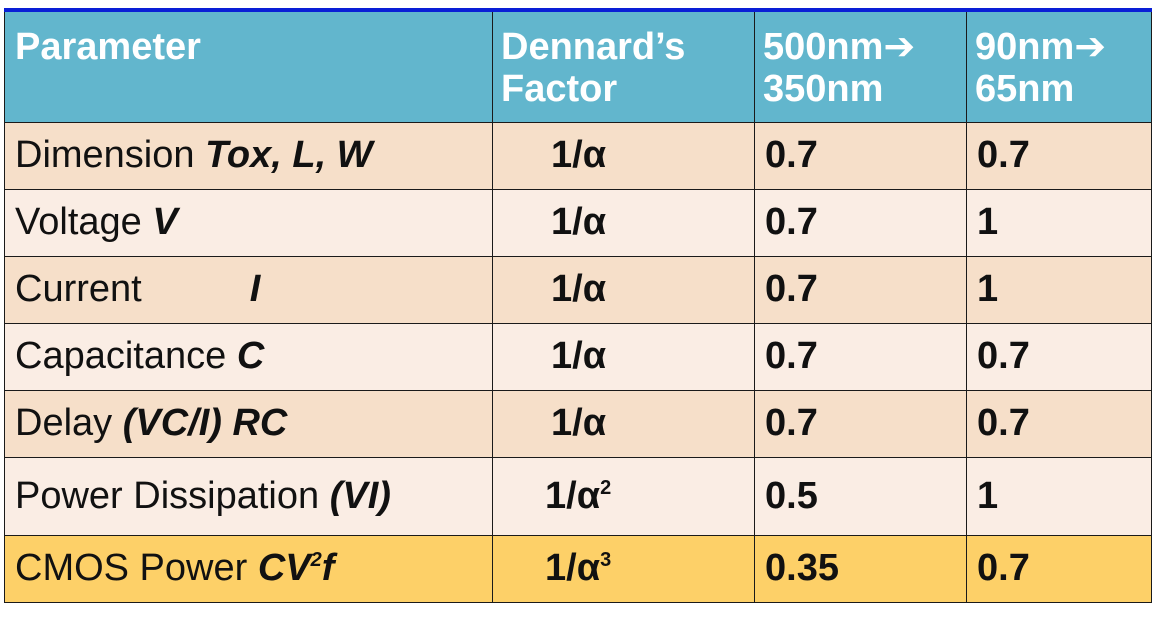  I want to click on table-row-cmos-power: CMOS Power CV2f 1/α3 0.35 0.7, so click(578, 568).